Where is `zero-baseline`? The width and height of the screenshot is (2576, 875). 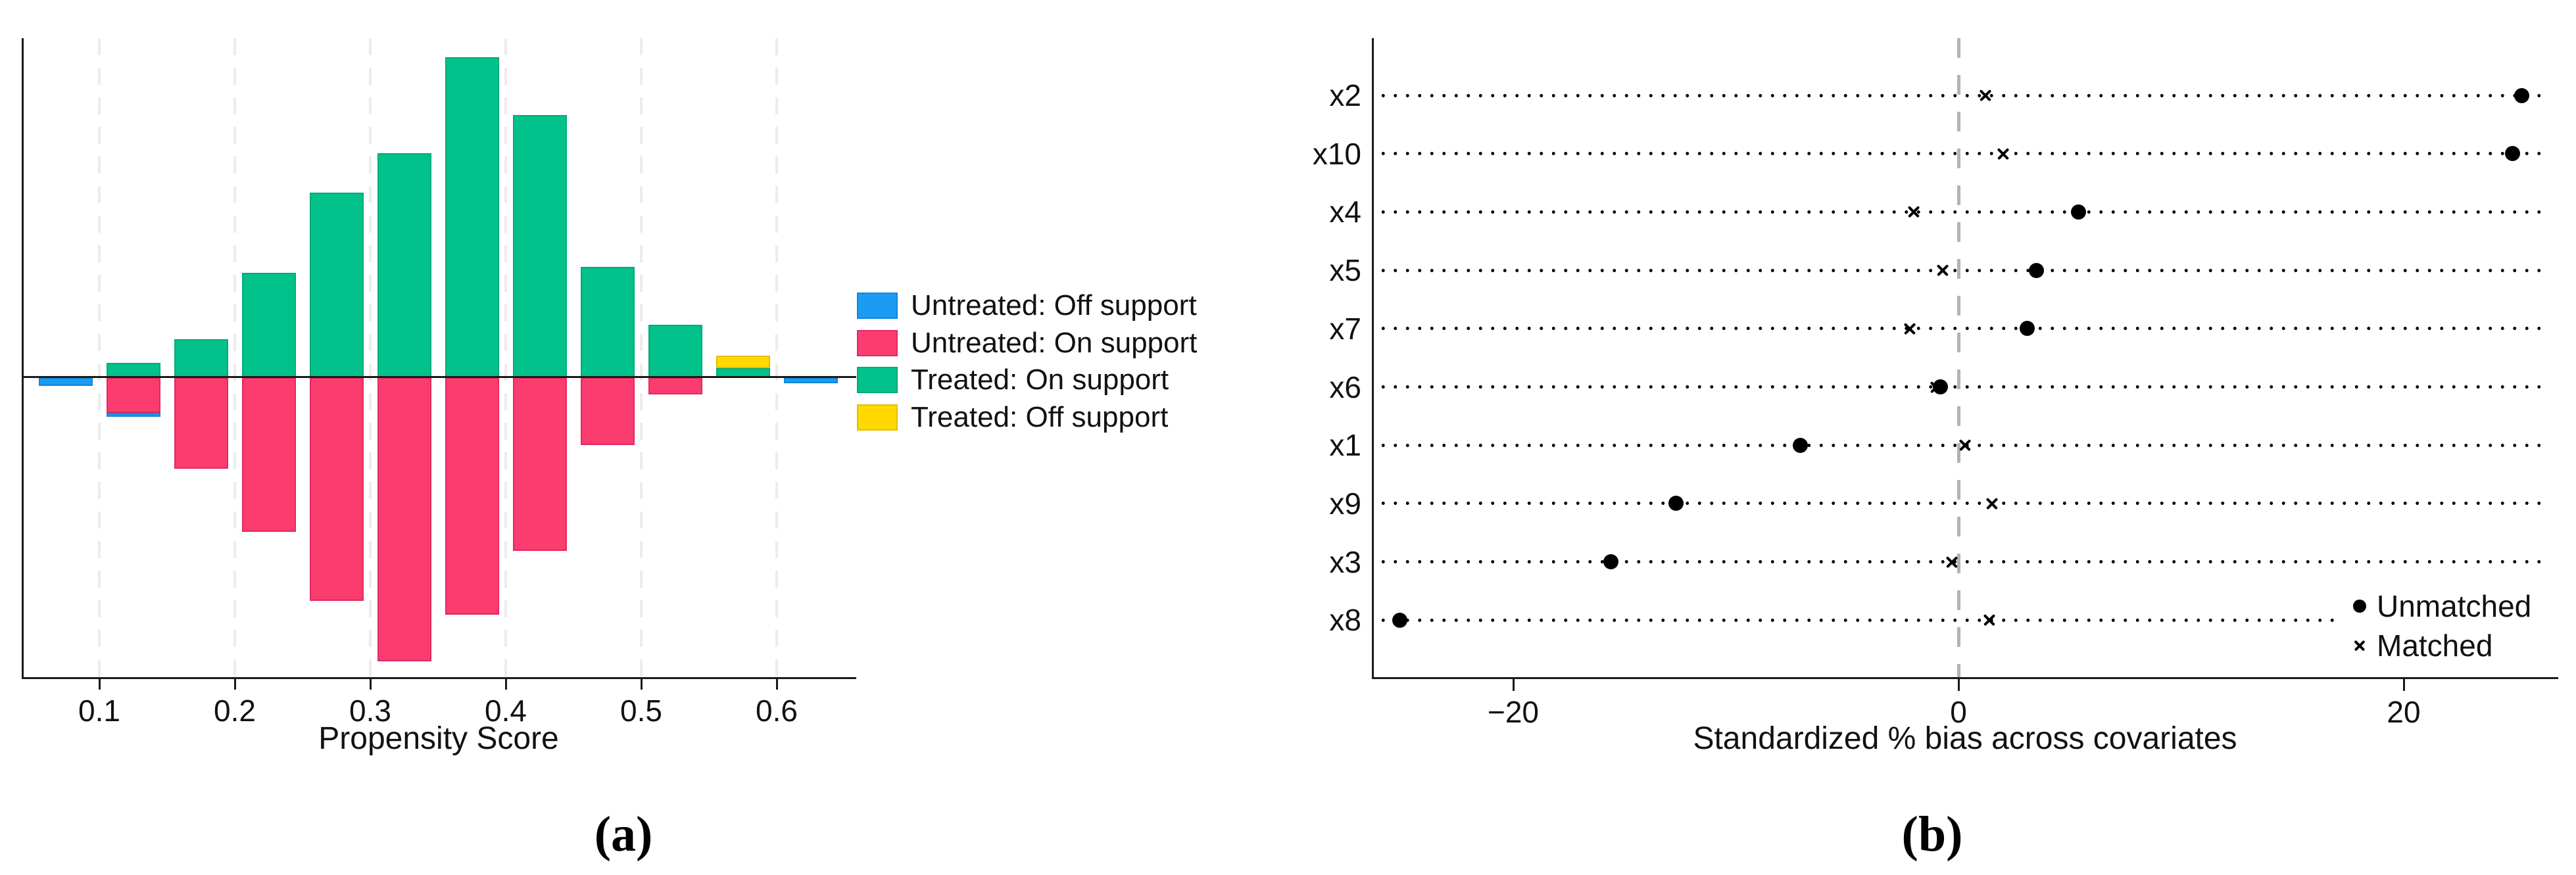
zero-baseline is located at coordinates (439, 377).